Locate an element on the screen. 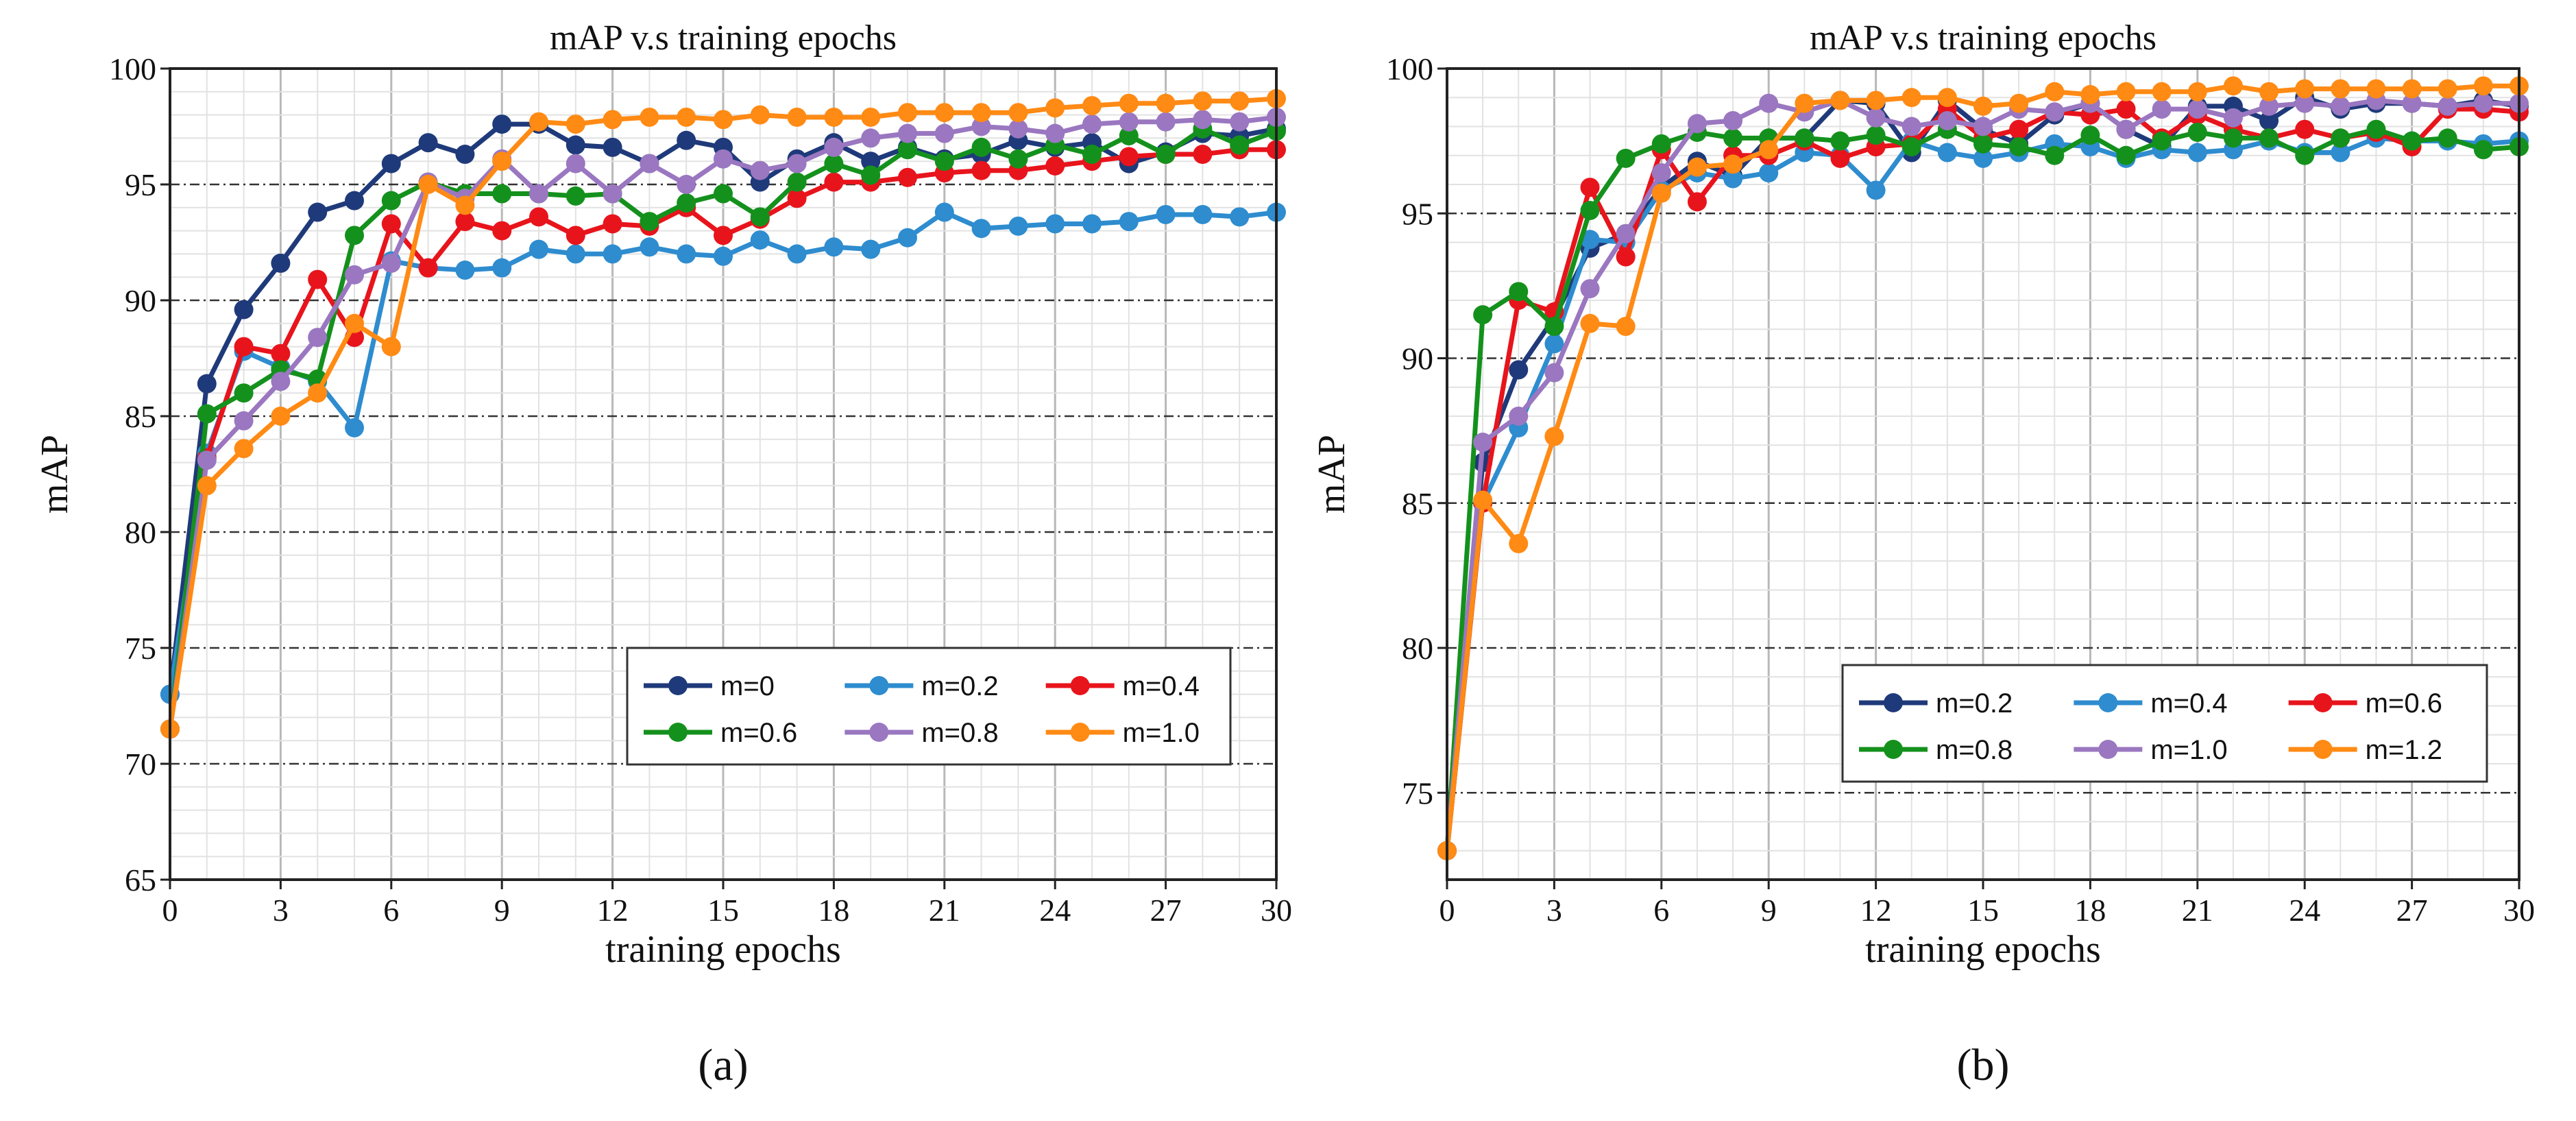 This screenshot has width=2576, height=1121. chart-b-y-tick-label: 90 is located at coordinates (1417, 358).